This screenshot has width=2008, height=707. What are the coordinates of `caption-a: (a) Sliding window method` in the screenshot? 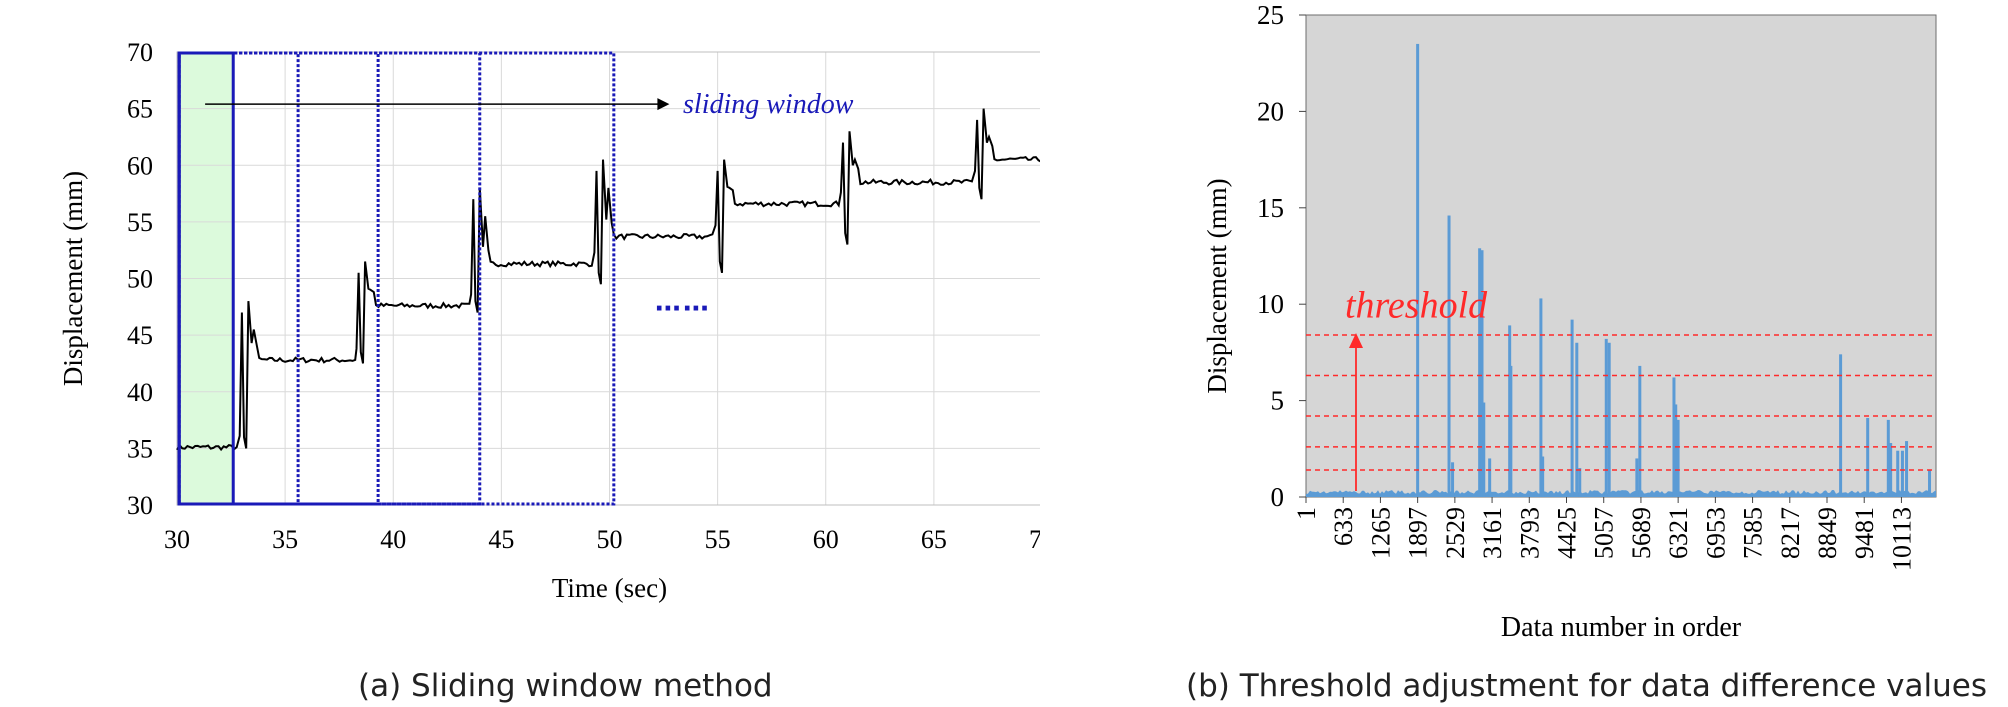 It's located at (565, 686).